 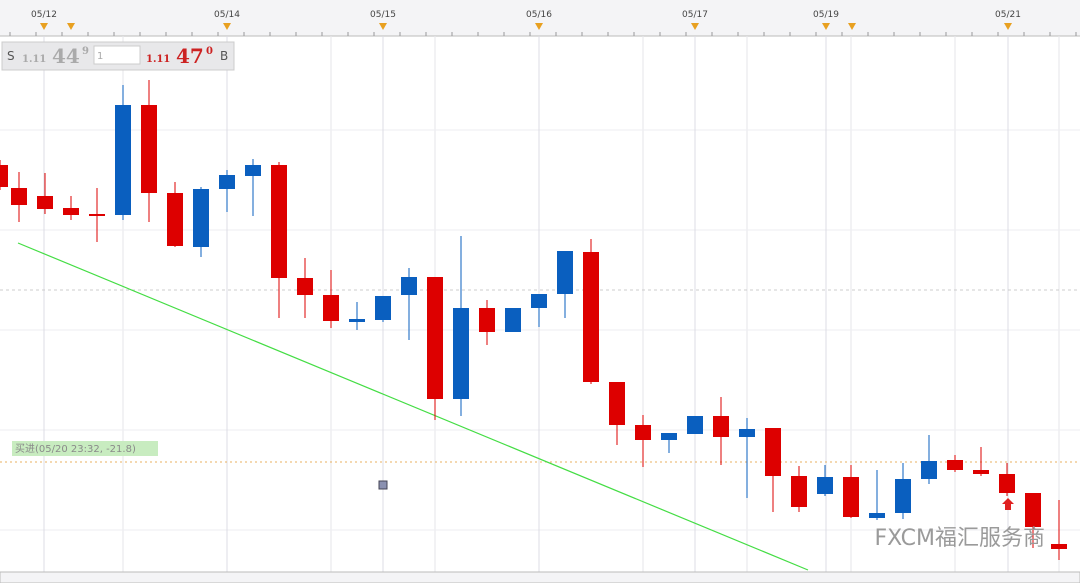 What do you see at coordinates (383, 15) in the screenshot?
I see `date-label: 05/15` at bounding box center [383, 15].